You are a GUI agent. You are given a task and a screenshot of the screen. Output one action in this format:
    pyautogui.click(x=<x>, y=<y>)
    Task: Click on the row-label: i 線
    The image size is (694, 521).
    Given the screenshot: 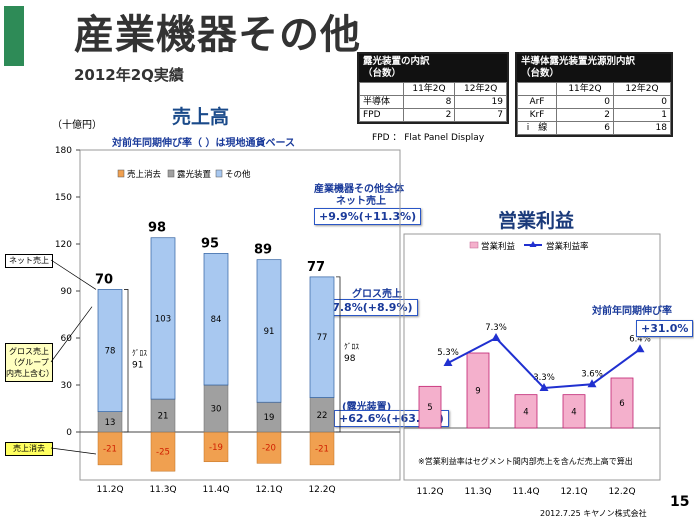 What is the action you would take?
    pyautogui.click(x=537, y=128)
    